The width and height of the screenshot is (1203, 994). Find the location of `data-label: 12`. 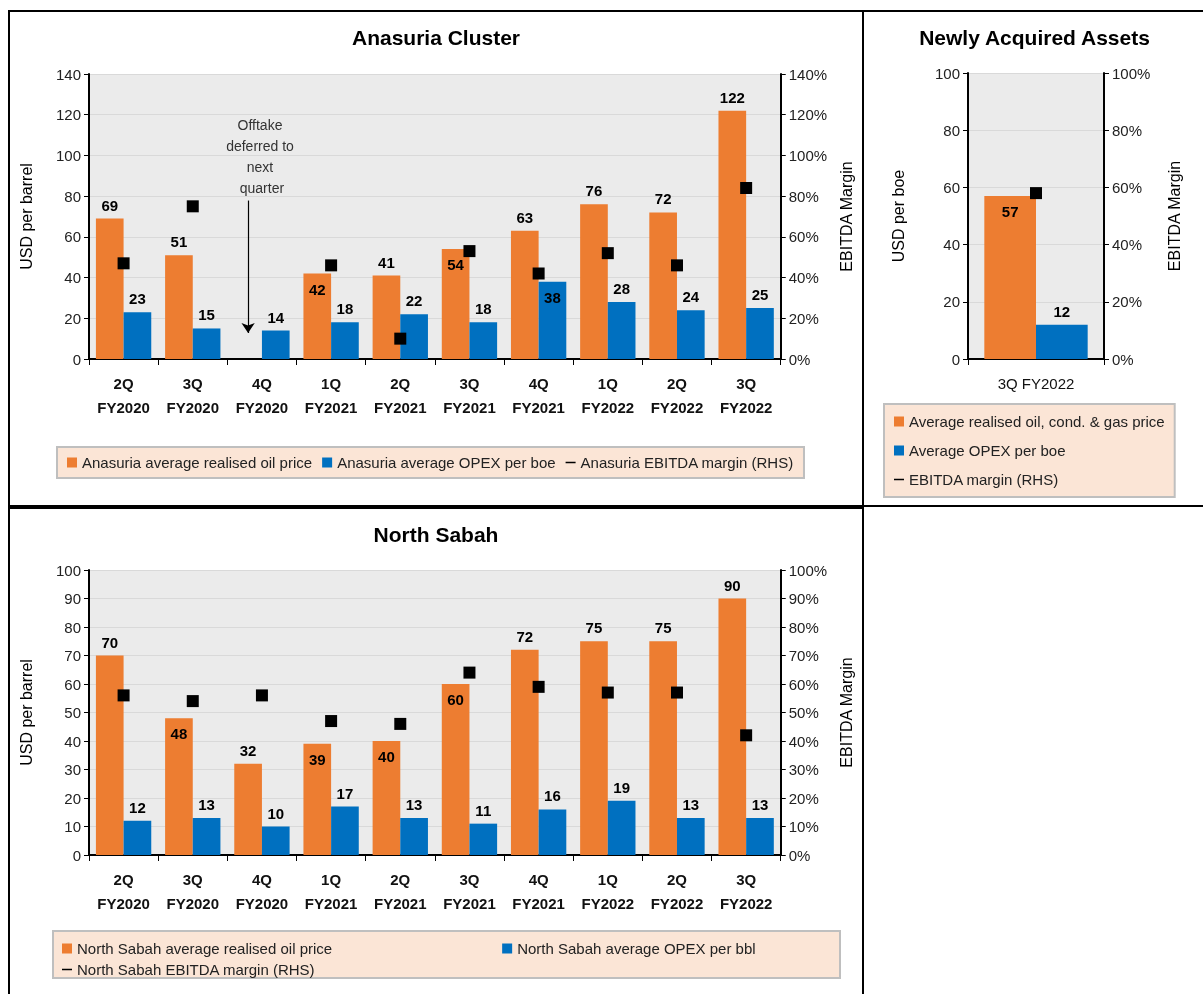

data-label: 12 is located at coordinates (1062, 311).